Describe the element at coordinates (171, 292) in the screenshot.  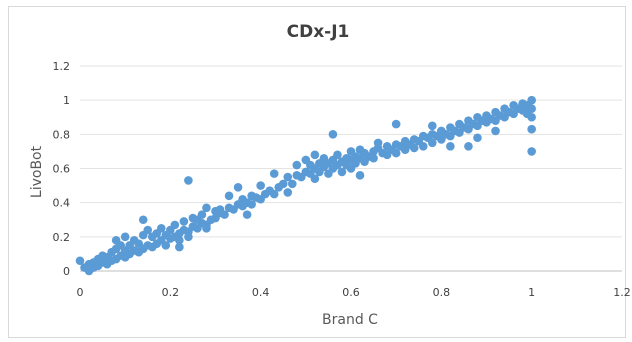
I see `x-tick-label: 0.2` at that location.